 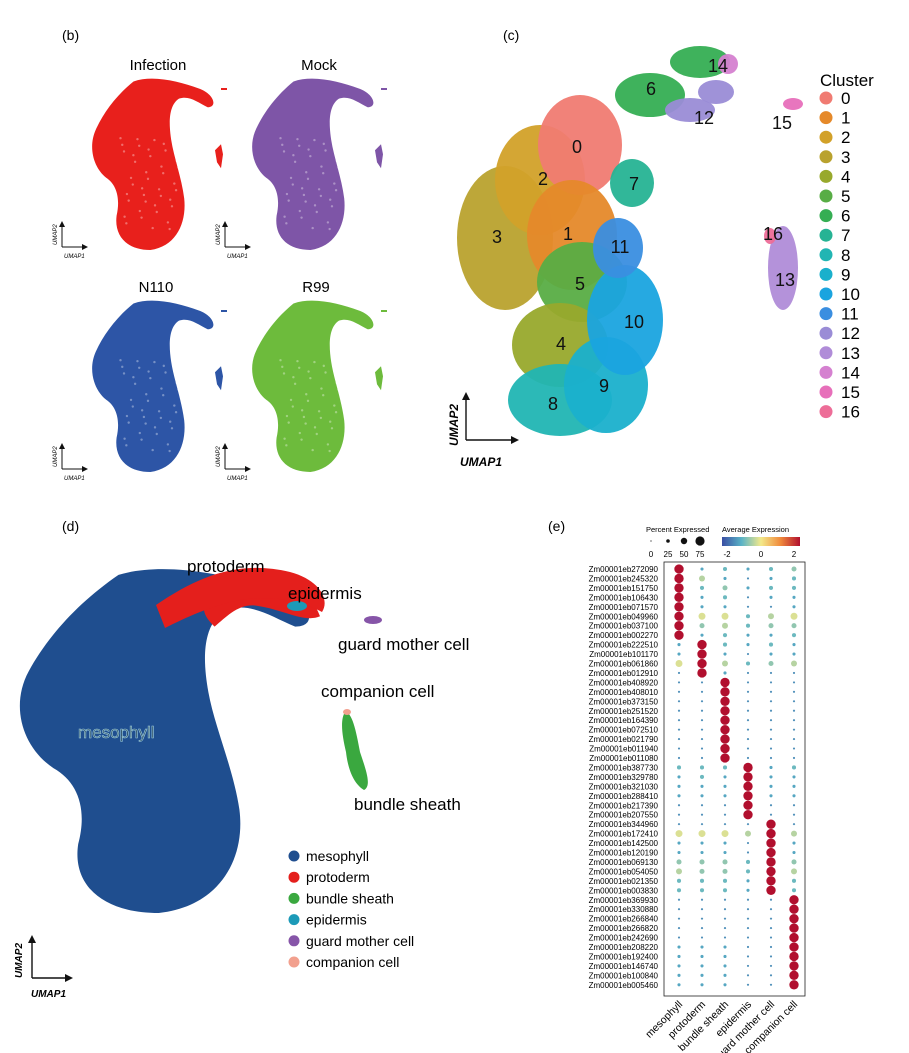 What do you see at coordinates (297, 606) in the screenshot?
I see `d-epidermis-region` at bounding box center [297, 606].